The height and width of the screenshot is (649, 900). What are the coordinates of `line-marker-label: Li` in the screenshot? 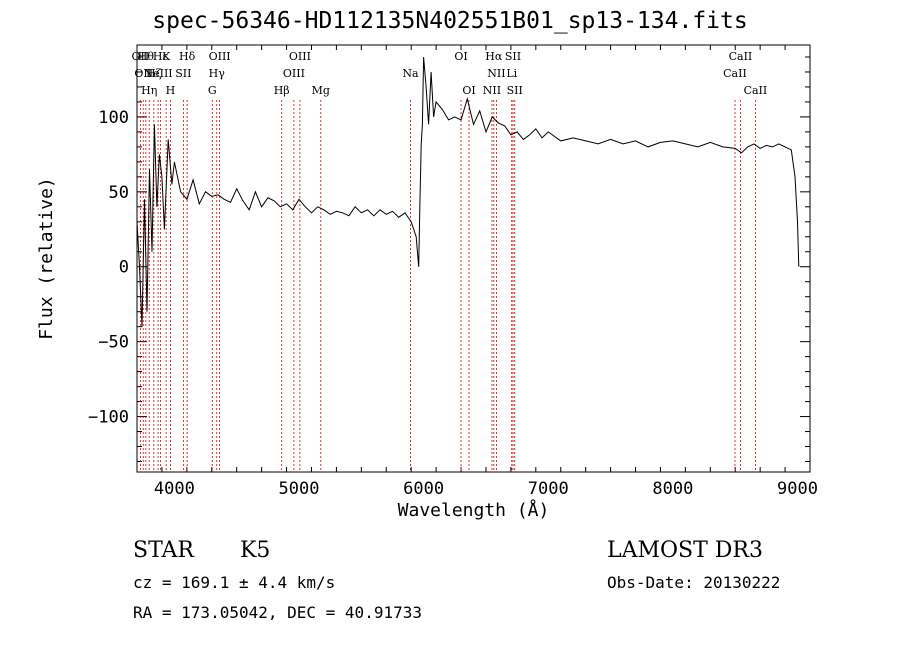 It's located at (511, 73).